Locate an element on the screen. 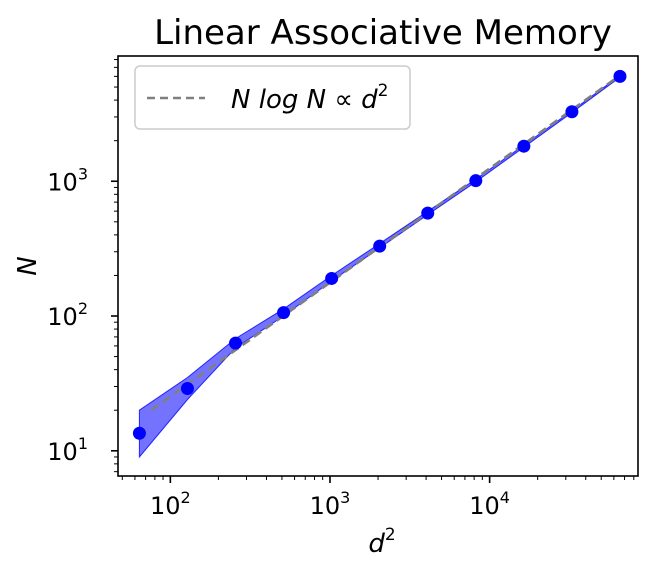 This screenshot has width=664, height=572. legend-label: N log N ∝ d2 is located at coordinates (310, 98).